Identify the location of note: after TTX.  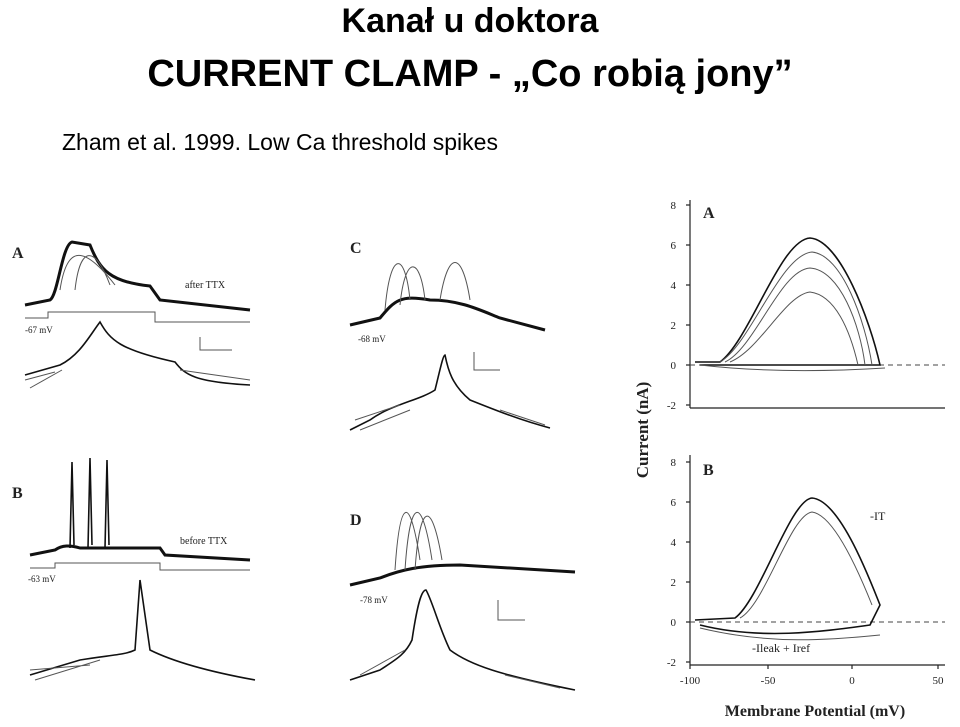
(205, 285).